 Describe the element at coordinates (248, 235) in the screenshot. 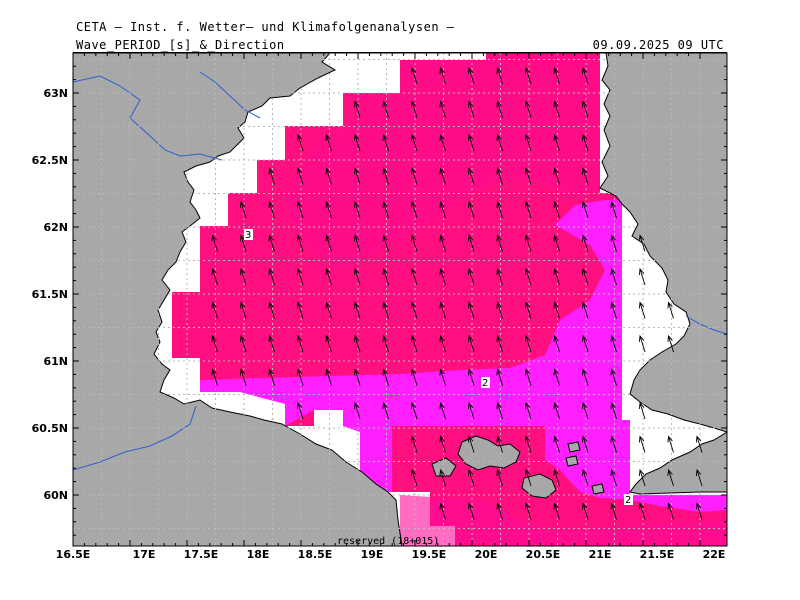

I see `svg-text: 3` at that location.